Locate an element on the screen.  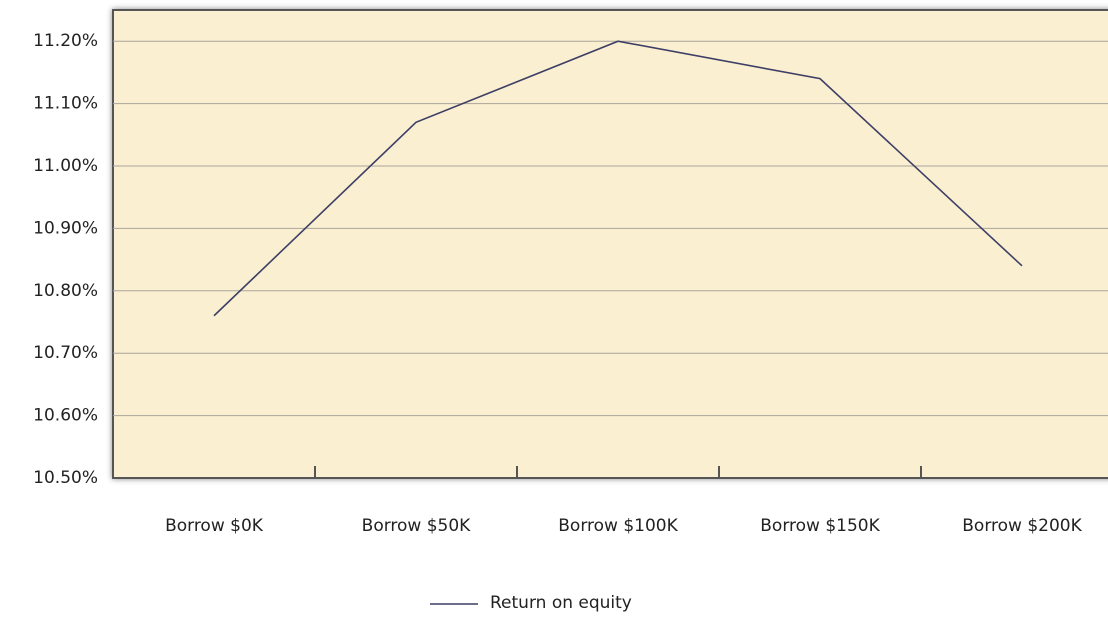
x-tick-label: Borrow $0K is located at coordinates (214, 526).